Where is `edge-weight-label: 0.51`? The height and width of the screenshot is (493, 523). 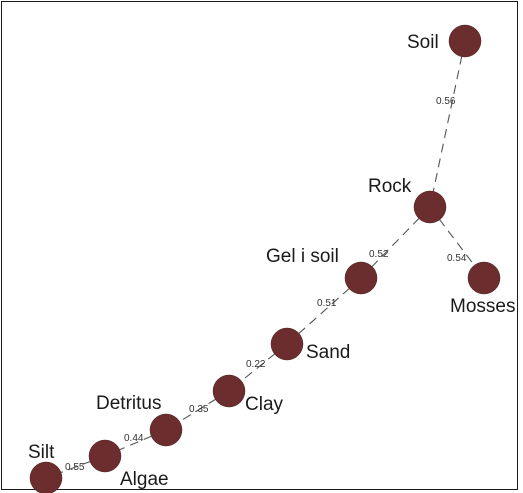
edge-weight-label: 0.51 is located at coordinates (327, 303).